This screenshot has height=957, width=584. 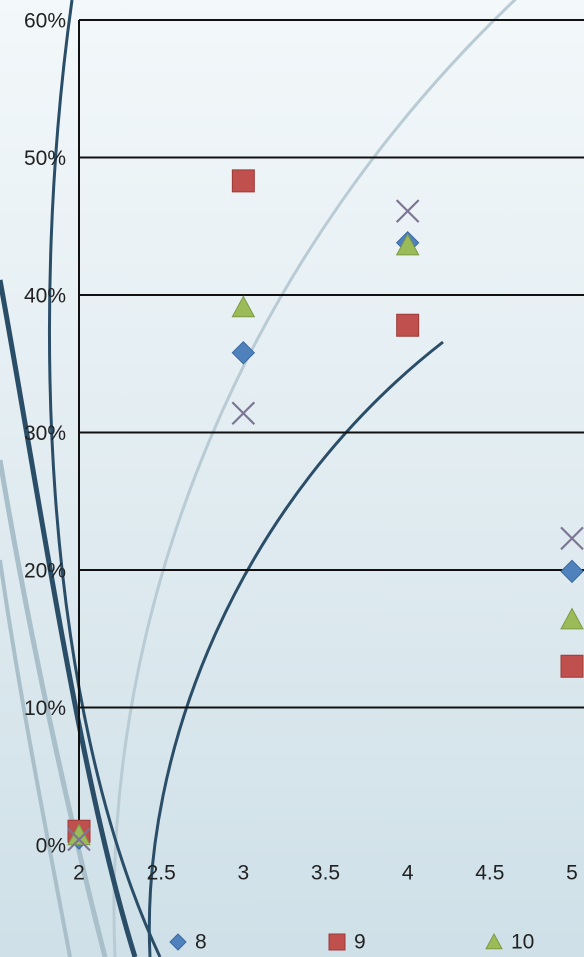 What do you see at coordinates (45, 296) in the screenshot?
I see `y-tick-label: 40%` at bounding box center [45, 296].